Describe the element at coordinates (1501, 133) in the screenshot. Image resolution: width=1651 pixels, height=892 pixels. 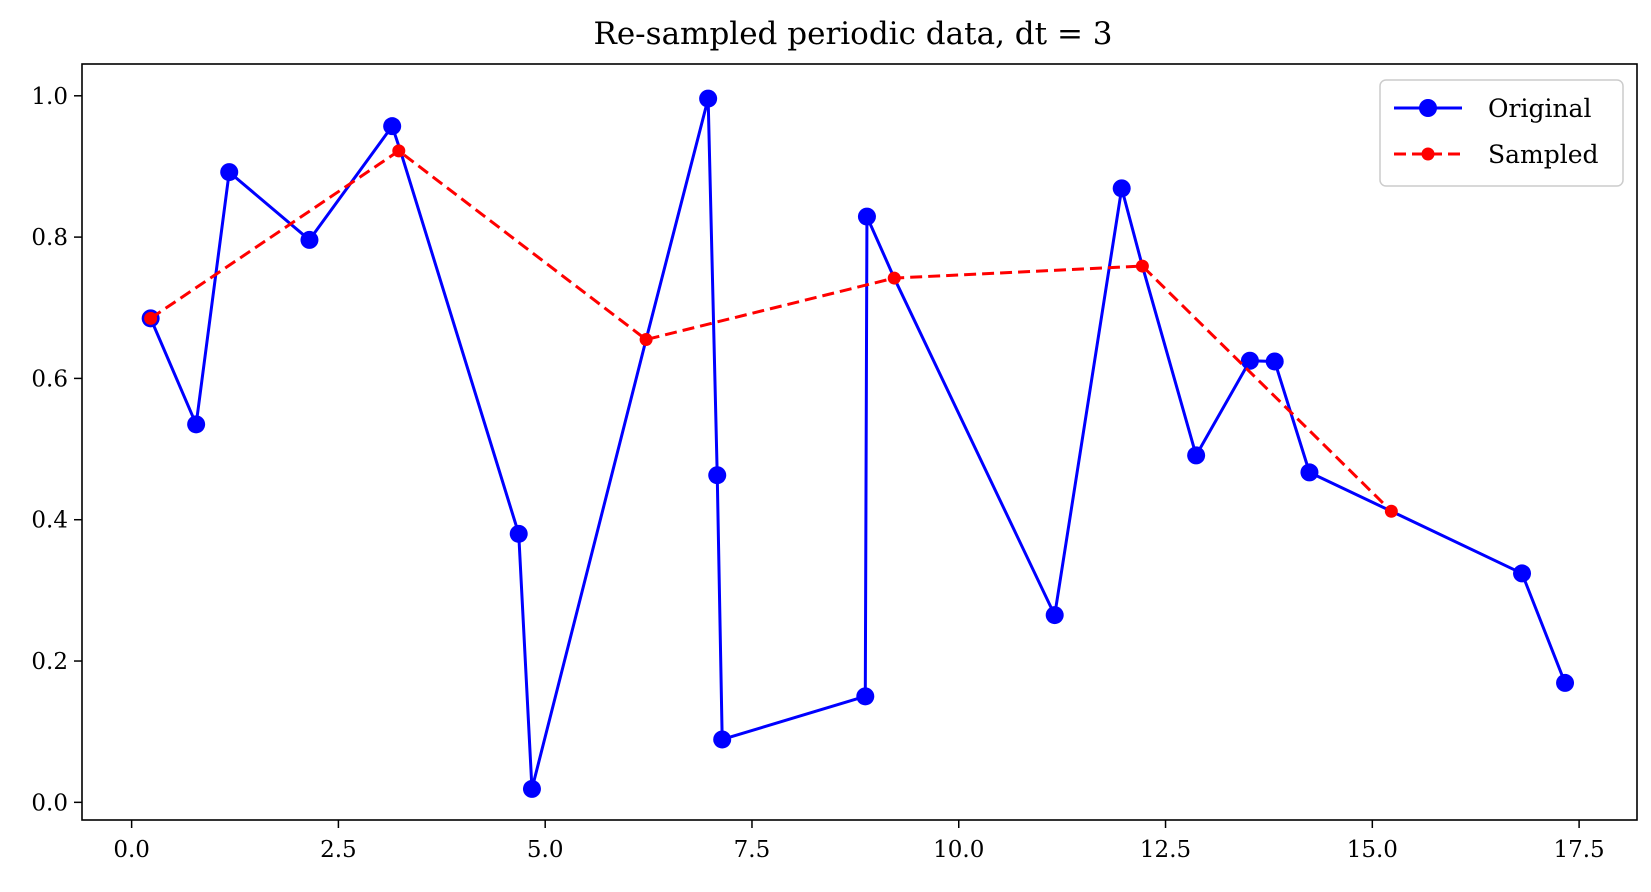
I see `legend: Original Sampled` at that location.